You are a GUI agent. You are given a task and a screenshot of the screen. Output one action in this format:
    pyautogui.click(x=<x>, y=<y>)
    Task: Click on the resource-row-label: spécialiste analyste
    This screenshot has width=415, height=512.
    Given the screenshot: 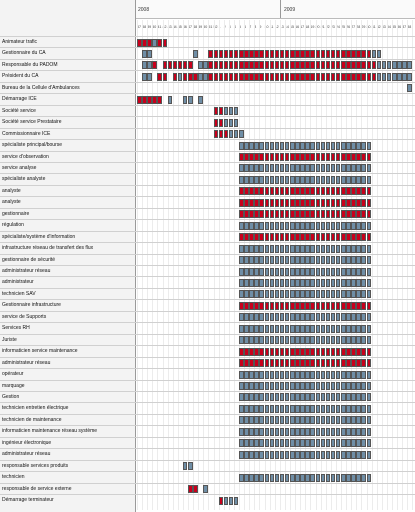 What is the action you would take?
    pyautogui.click(x=24, y=179)
    